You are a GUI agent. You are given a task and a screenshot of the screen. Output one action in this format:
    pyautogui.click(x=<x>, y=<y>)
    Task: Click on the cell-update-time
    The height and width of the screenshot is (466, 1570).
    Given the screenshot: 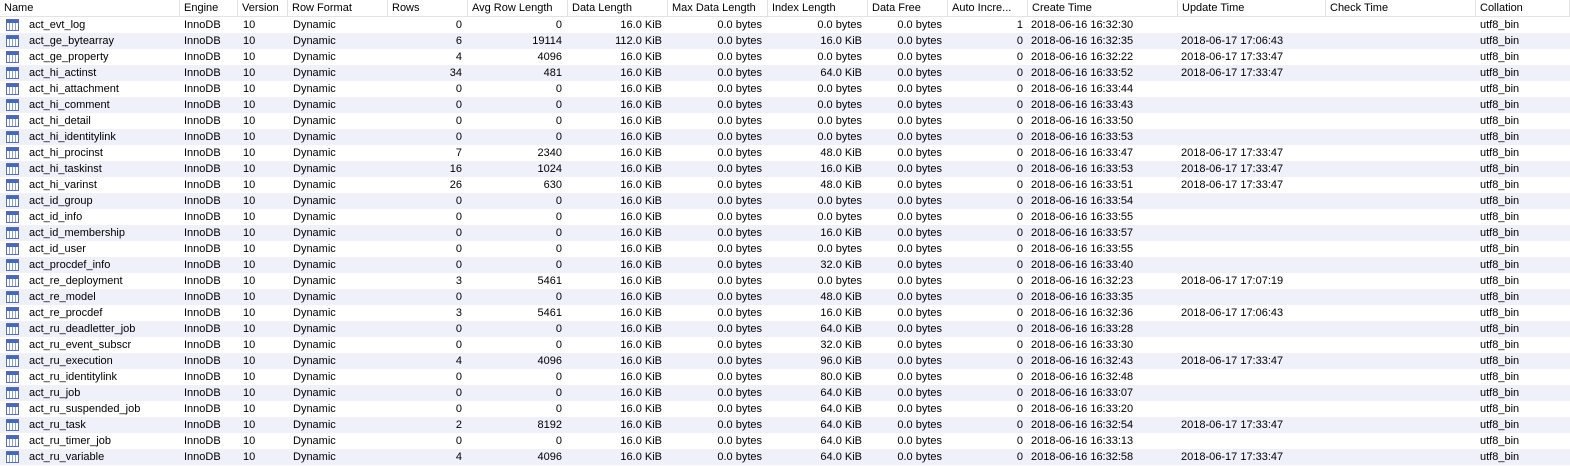 What is the action you would take?
    pyautogui.click(x=1253, y=329)
    